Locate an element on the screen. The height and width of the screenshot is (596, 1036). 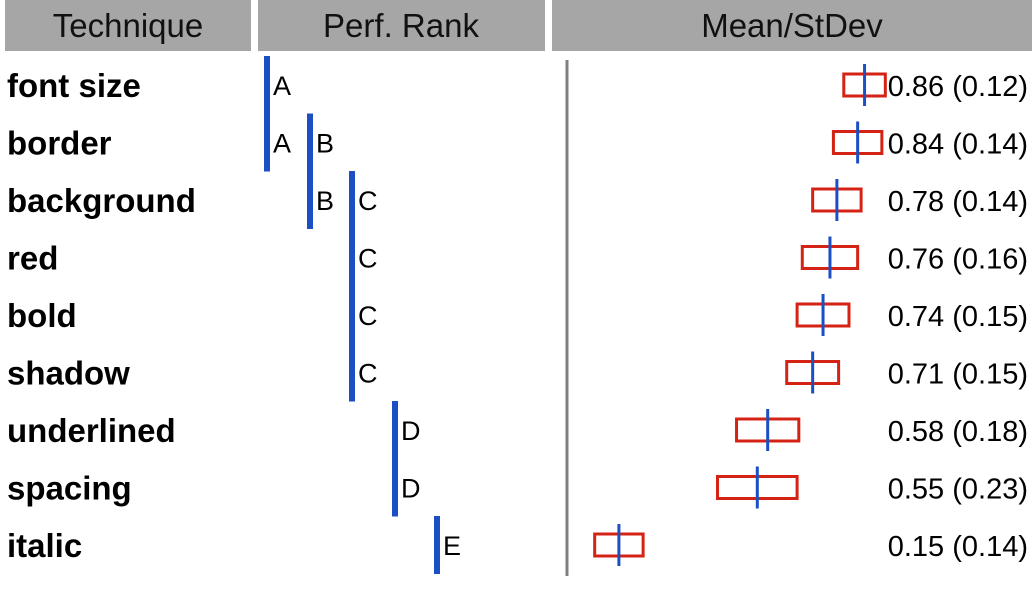
rank-letter-B-border: B is located at coordinates (325, 144).